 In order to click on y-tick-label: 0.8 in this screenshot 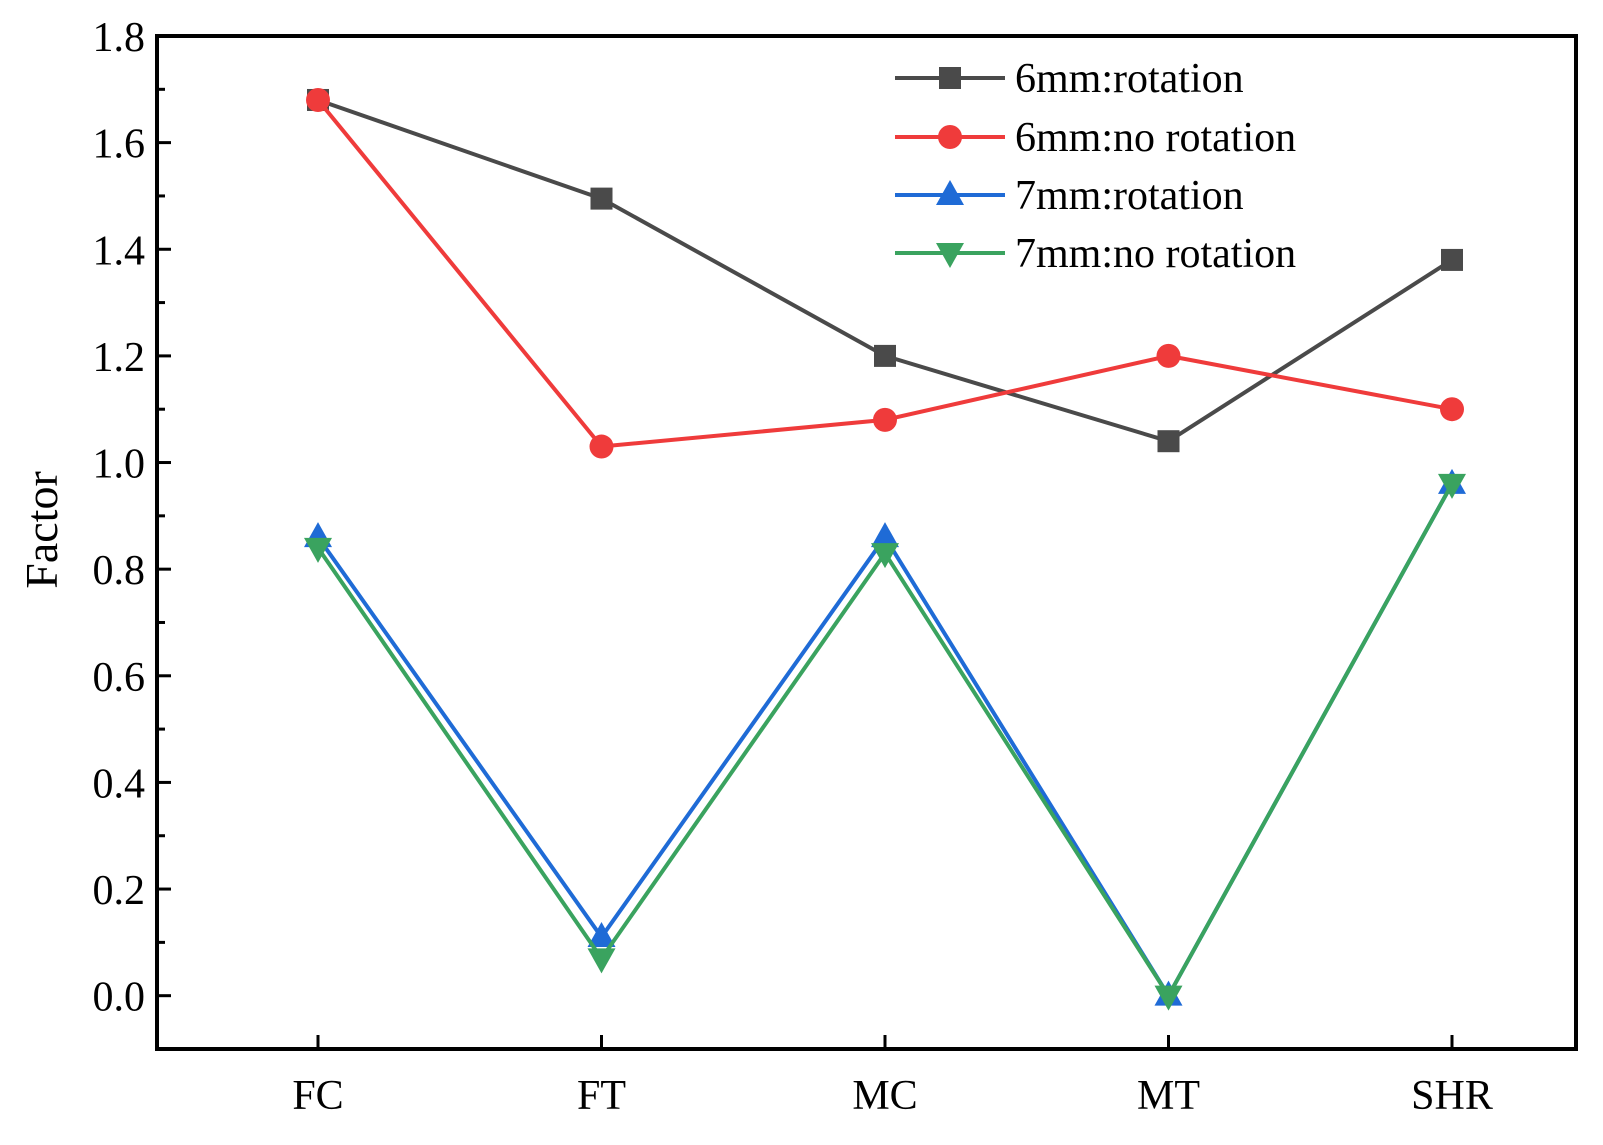, I will do `click(119, 571)`.